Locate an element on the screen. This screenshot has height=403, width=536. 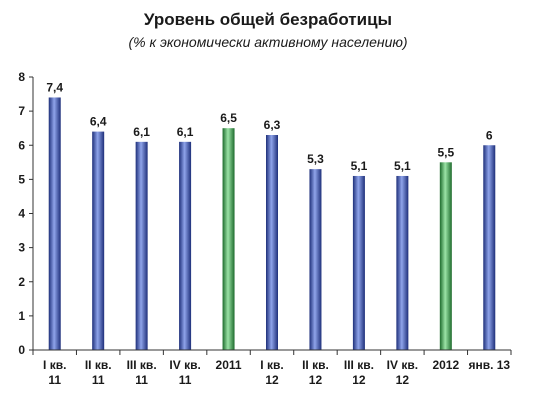
y-tick-label: 2 is located at coordinates (21, 282).